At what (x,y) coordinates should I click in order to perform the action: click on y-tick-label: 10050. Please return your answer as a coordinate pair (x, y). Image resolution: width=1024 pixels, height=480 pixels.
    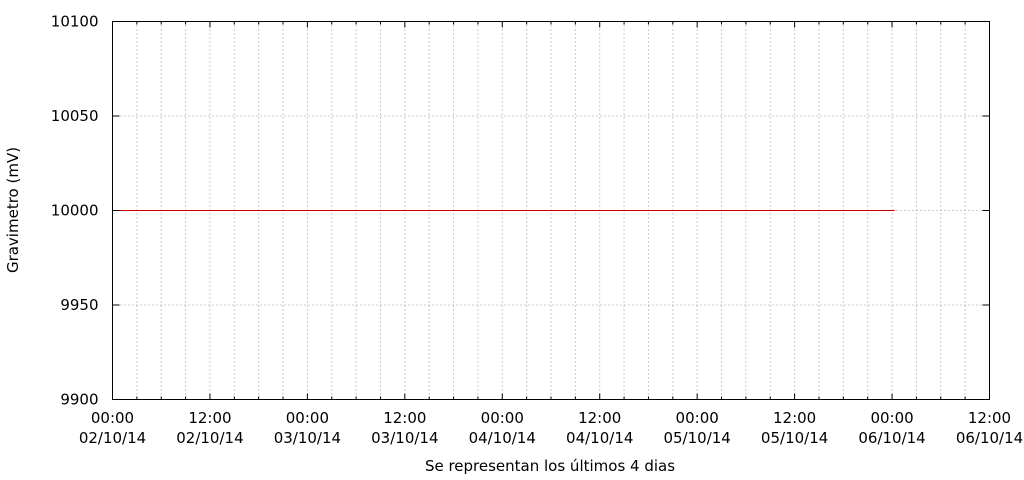
    Looking at the image, I should click on (75, 116).